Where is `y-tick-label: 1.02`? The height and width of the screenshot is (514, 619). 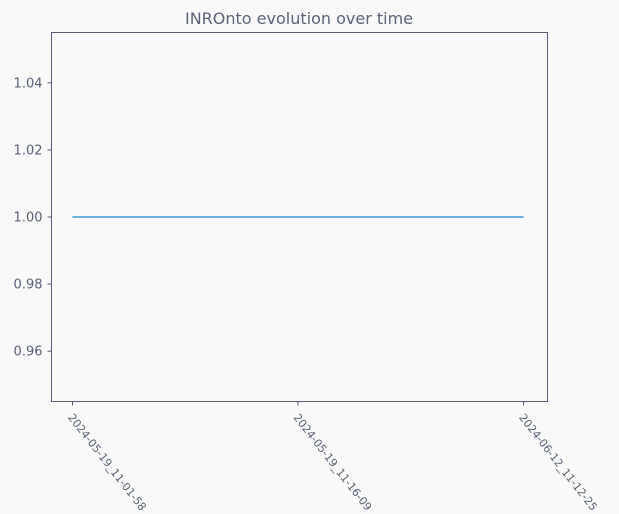 y-tick-label: 1.02 is located at coordinates (28, 150).